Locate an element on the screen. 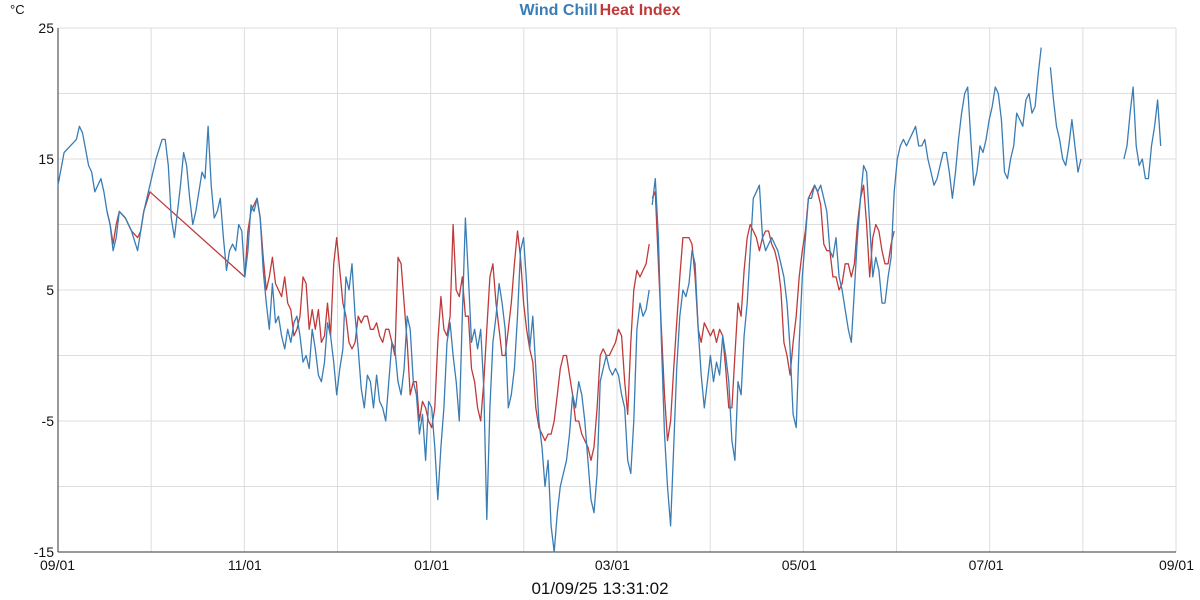  y-tick-label: -5 is located at coordinates (48, 421).